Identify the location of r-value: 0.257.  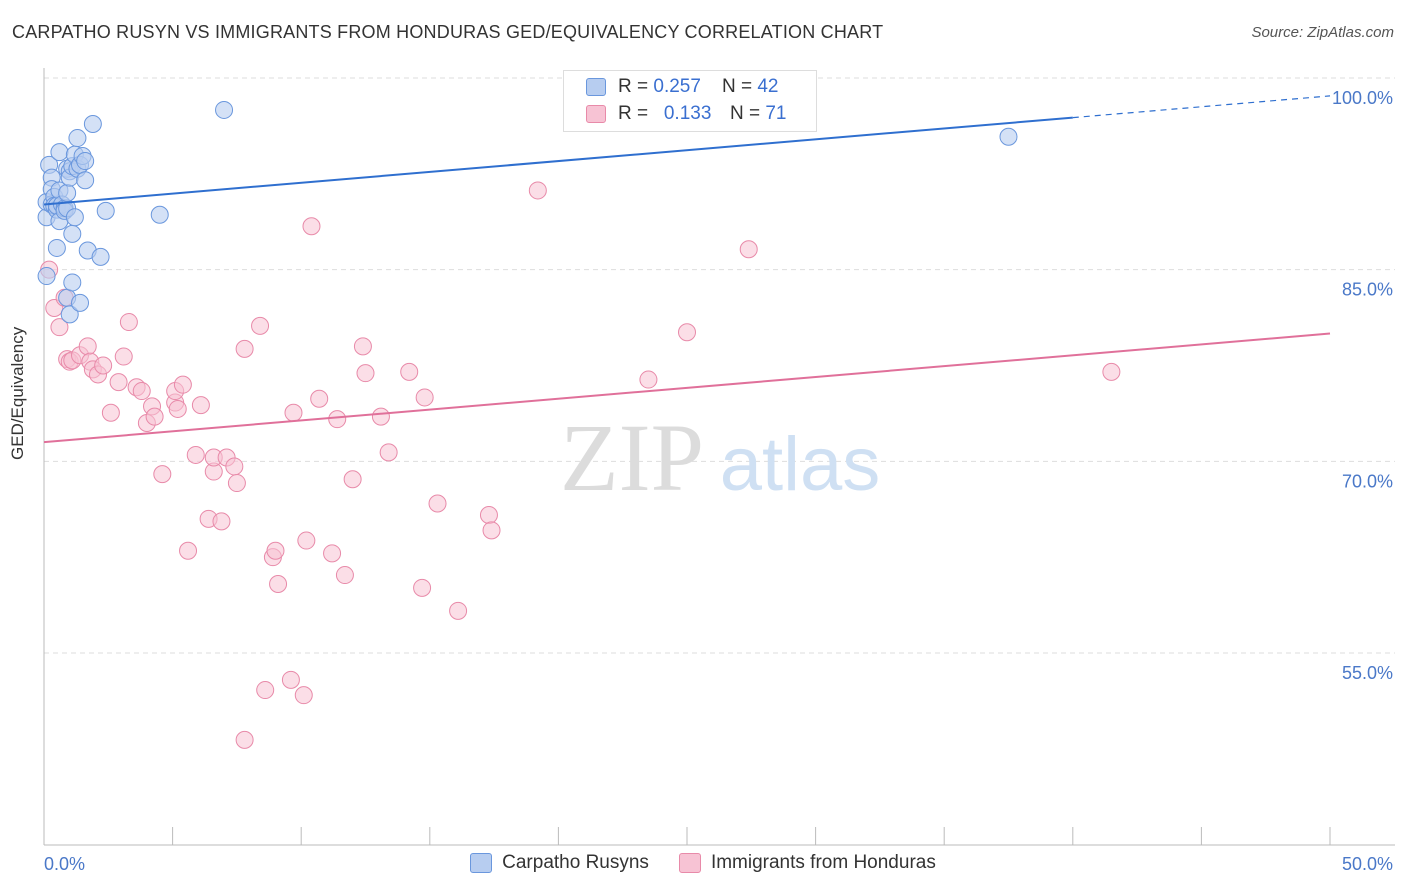
(677, 86).